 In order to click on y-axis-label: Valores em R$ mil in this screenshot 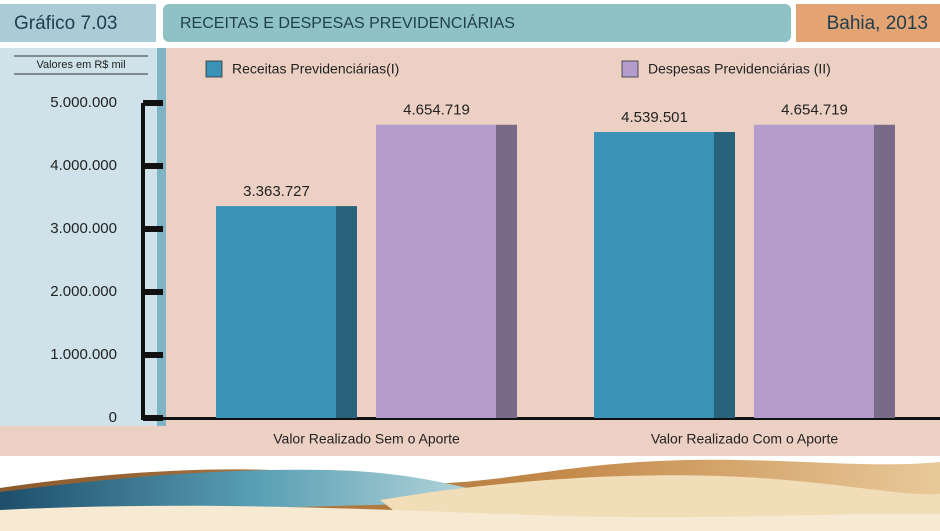, I will do `click(80, 65)`.